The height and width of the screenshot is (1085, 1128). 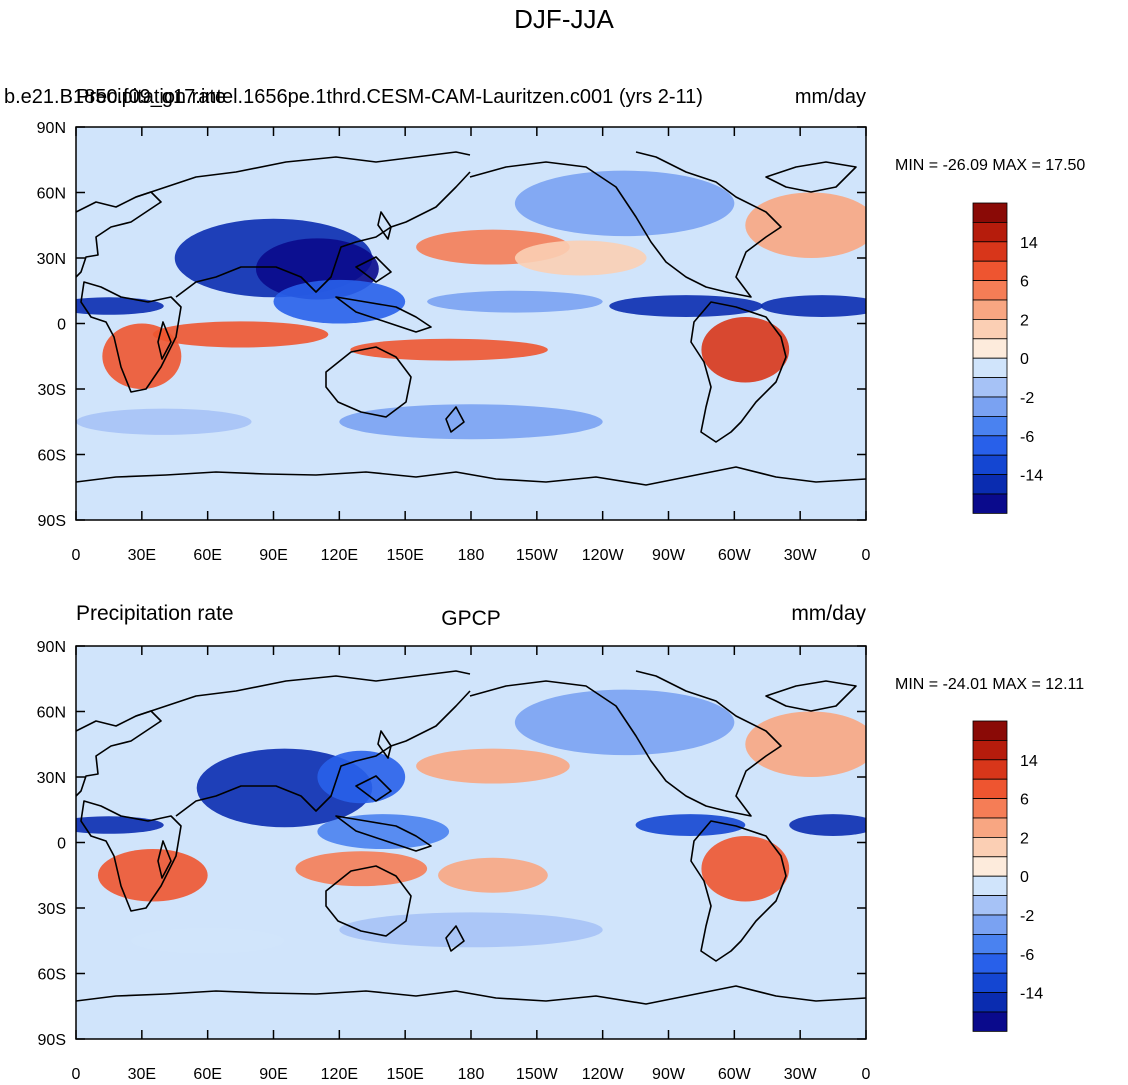 I want to click on colorbar-label: 14, so click(x=1029, y=243).